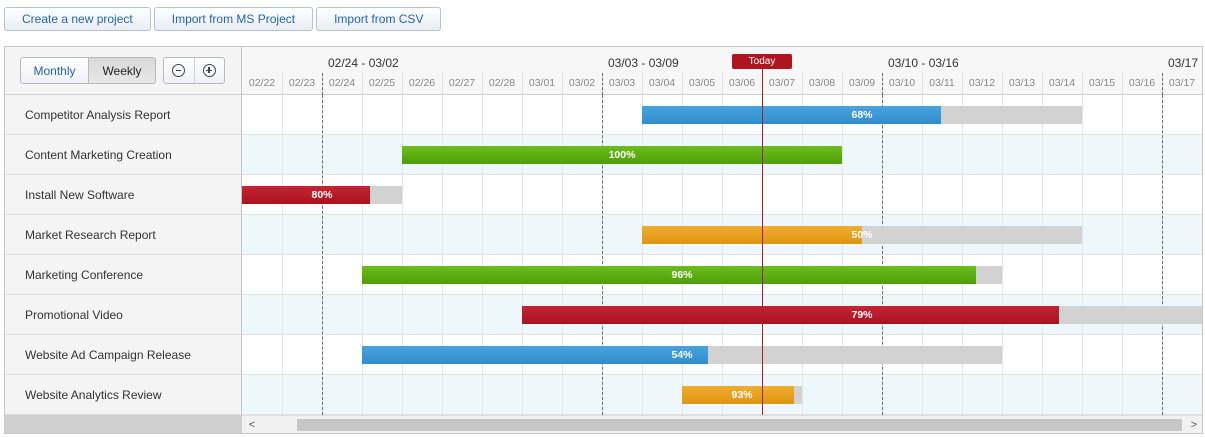 The image size is (1205, 437). What do you see at coordinates (502, 83) in the screenshot?
I see `day-label: 02/28` at bounding box center [502, 83].